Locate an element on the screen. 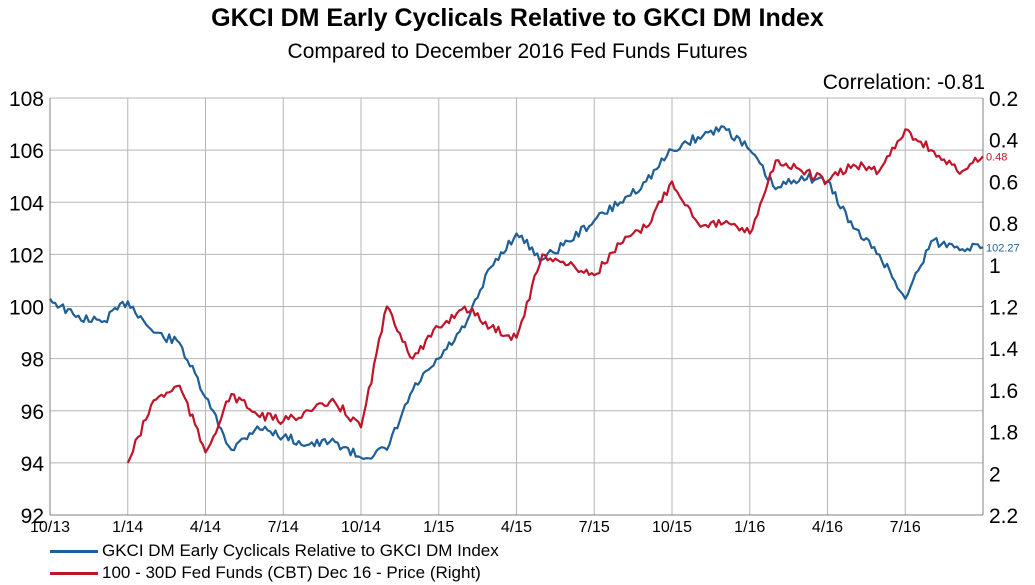  y-right-tick-label: 1.2 is located at coordinates (1003, 308).